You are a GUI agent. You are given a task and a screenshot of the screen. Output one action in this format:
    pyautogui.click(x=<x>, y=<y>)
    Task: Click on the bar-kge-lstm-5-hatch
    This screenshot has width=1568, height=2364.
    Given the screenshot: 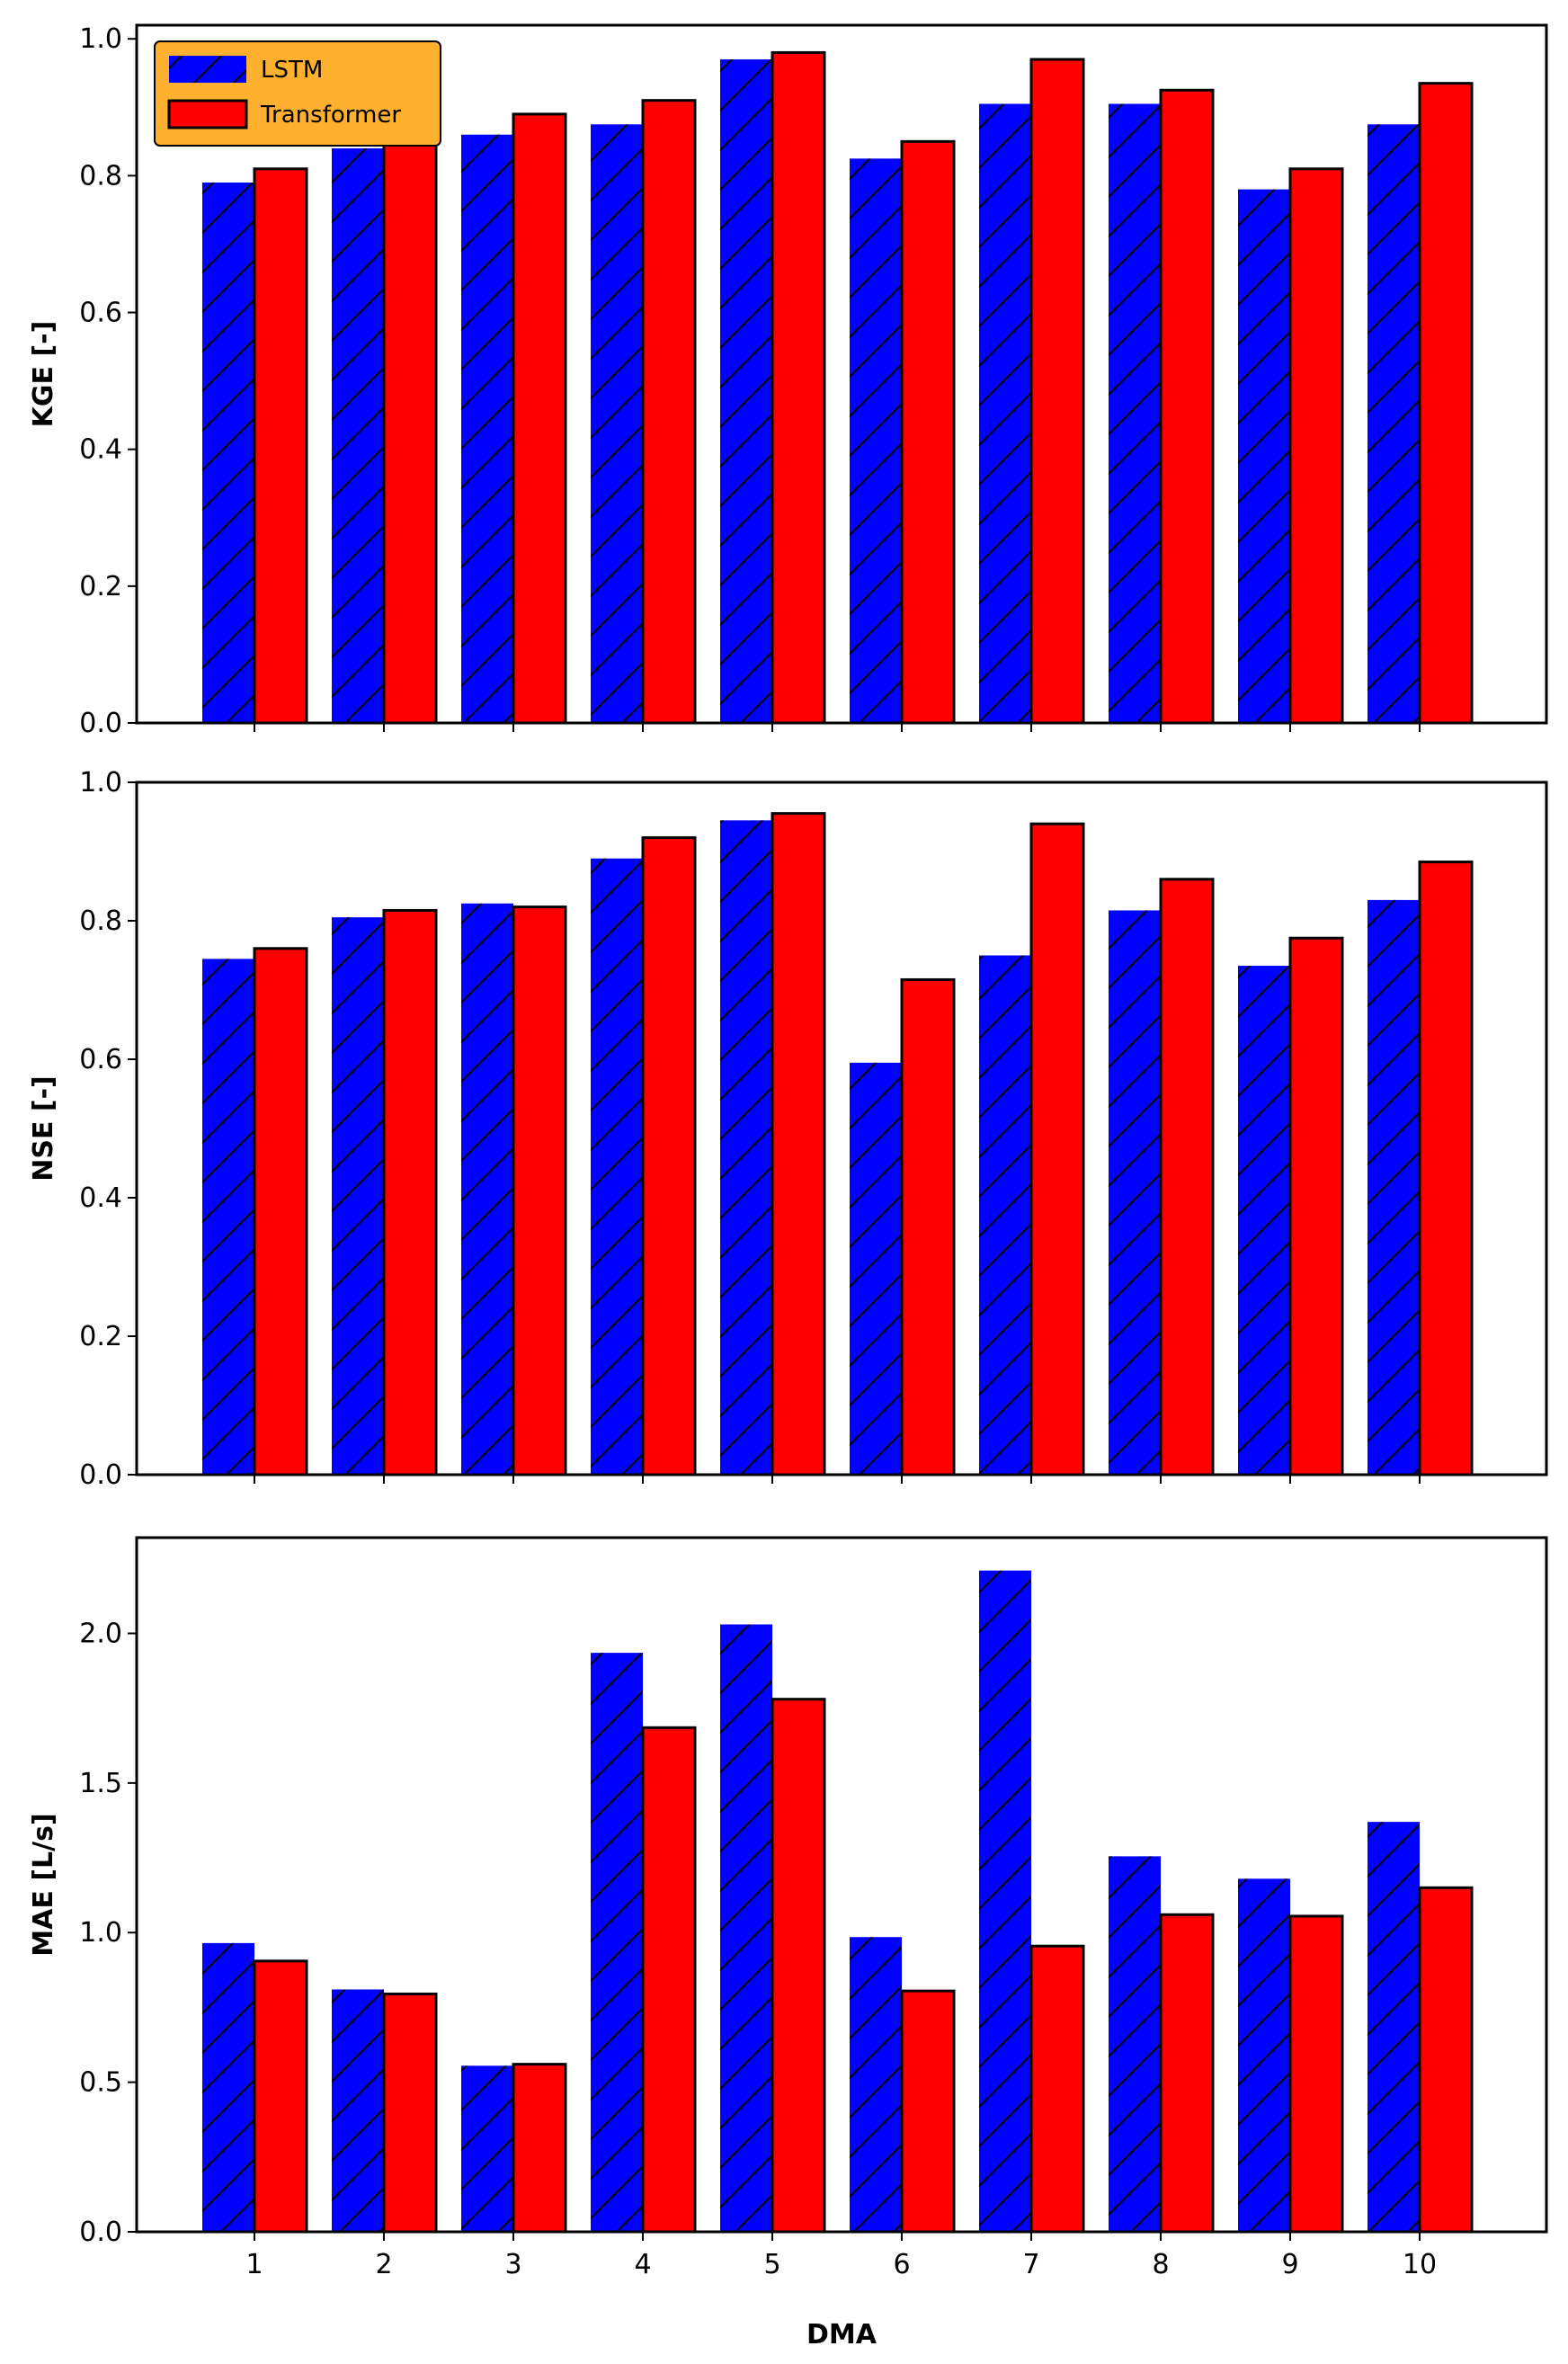 What is the action you would take?
    pyautogui.click(x=746, y=391)
    